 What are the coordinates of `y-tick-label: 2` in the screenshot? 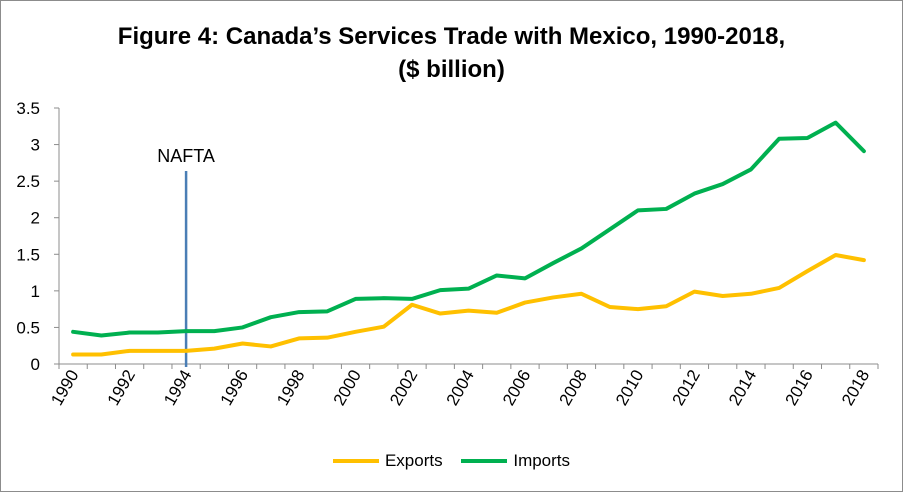 It's located at (35, 218).